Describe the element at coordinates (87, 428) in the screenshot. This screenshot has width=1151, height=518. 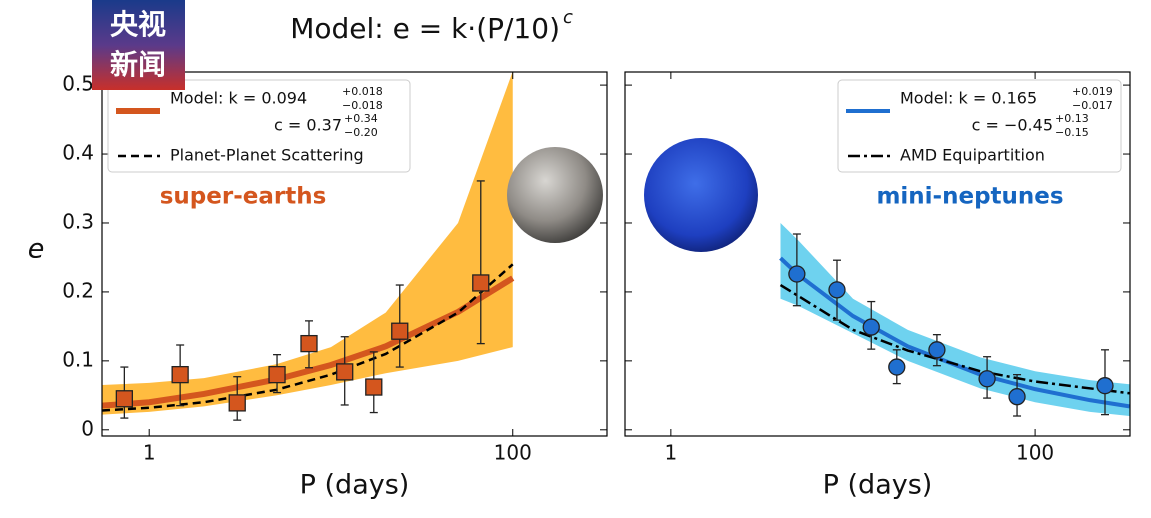
I see `y-tick-label: 0` at that location.